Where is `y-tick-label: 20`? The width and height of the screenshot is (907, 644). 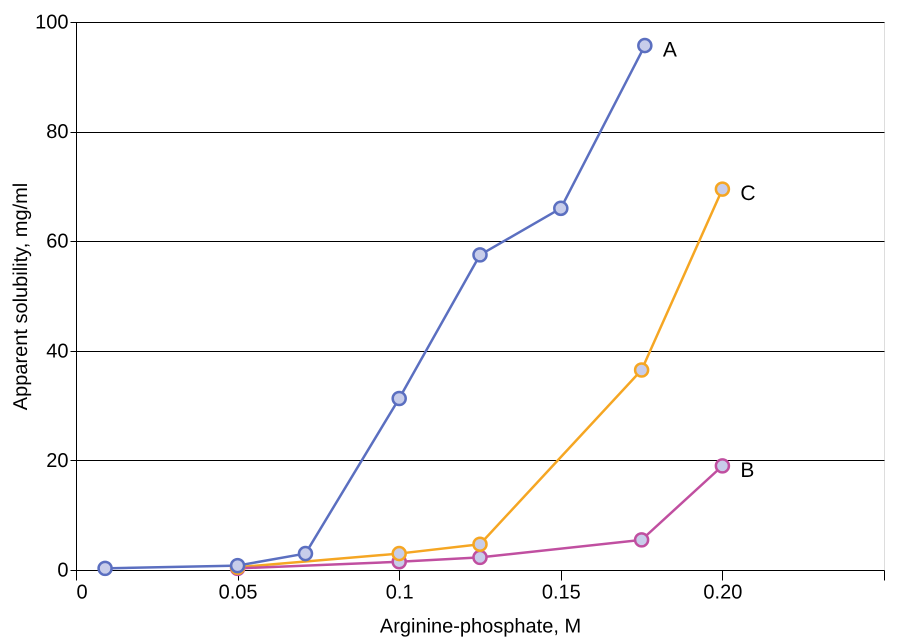 y-tick-label: 20 is located at coordinates (57, 461).